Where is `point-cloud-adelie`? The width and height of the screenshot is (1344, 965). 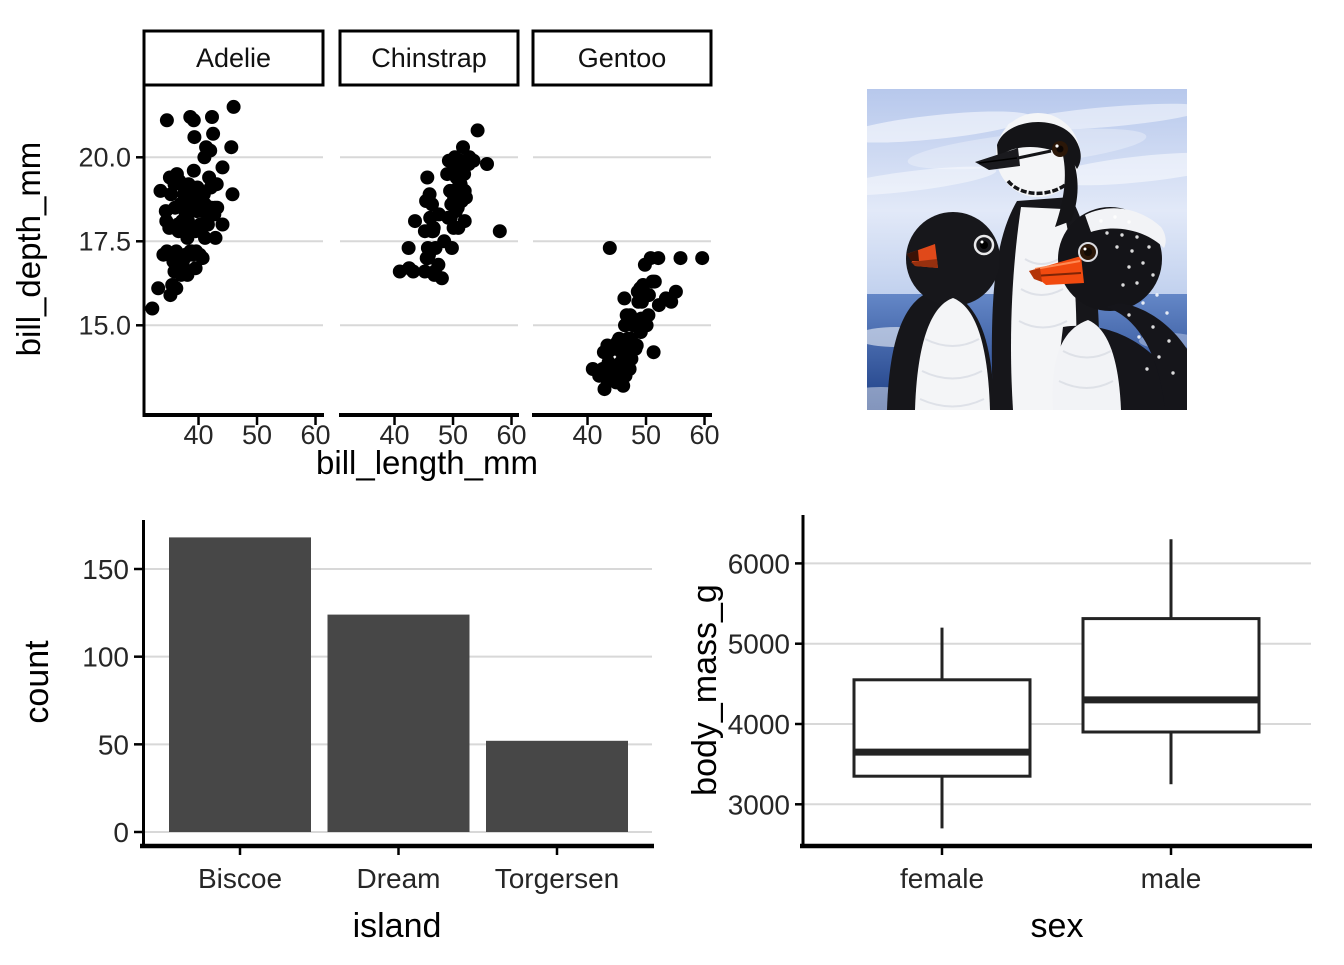 point-cloud-adelie is located at coordinates (193, 207).